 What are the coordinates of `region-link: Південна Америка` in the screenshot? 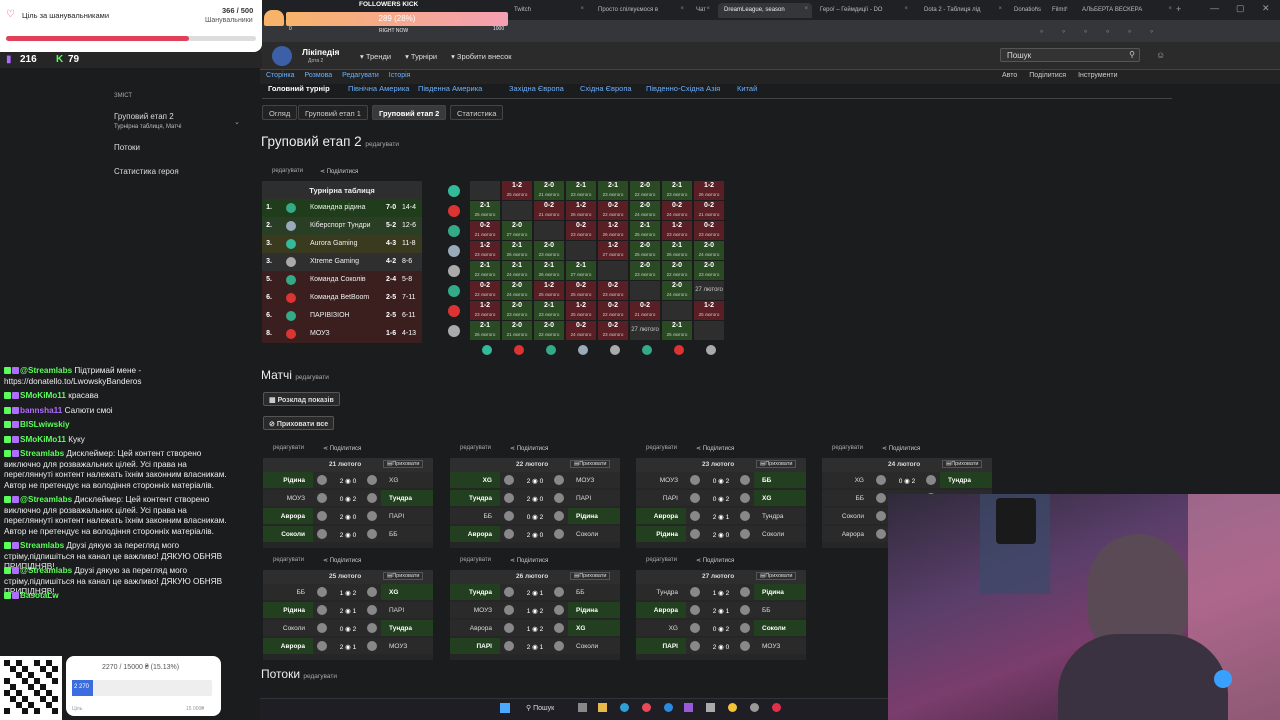 It's located at (450, 88).